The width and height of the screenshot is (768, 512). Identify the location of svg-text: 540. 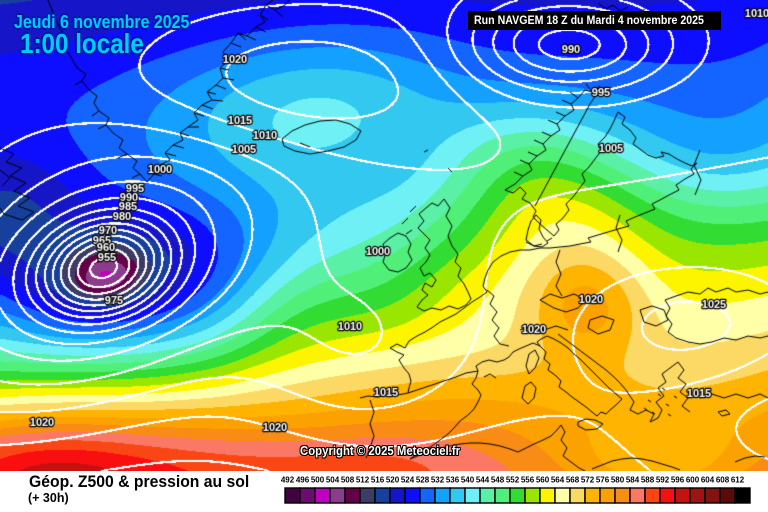
(468, 480).